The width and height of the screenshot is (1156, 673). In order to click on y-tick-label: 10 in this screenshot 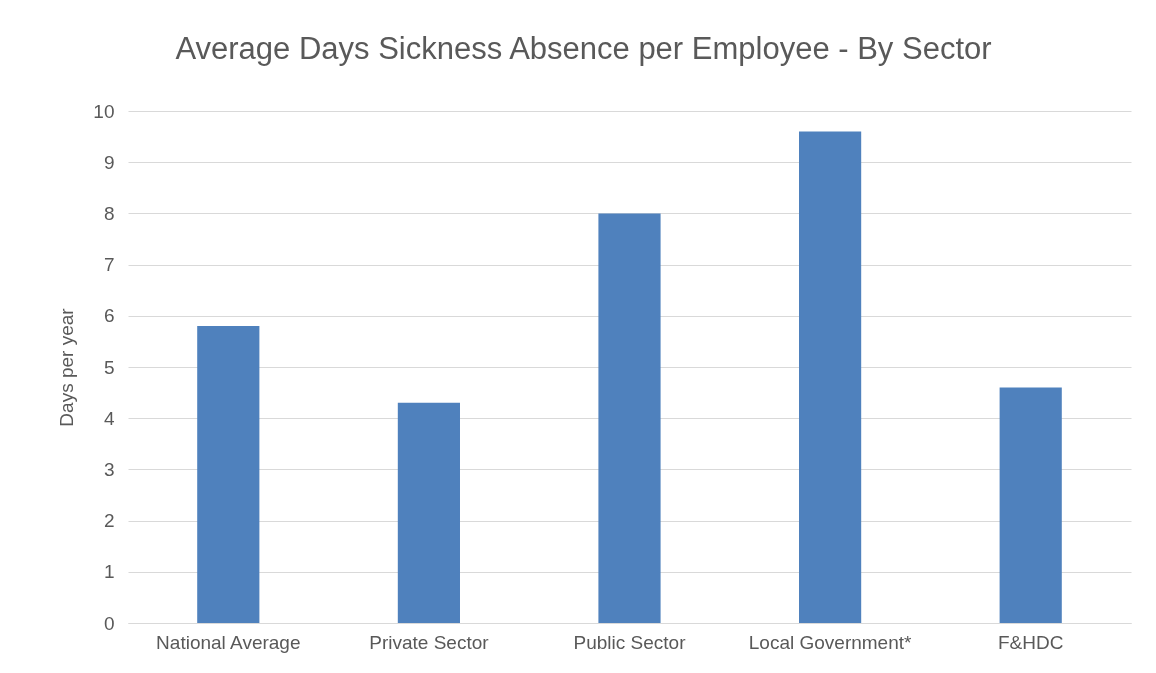, I will do `click(104, 111)`.